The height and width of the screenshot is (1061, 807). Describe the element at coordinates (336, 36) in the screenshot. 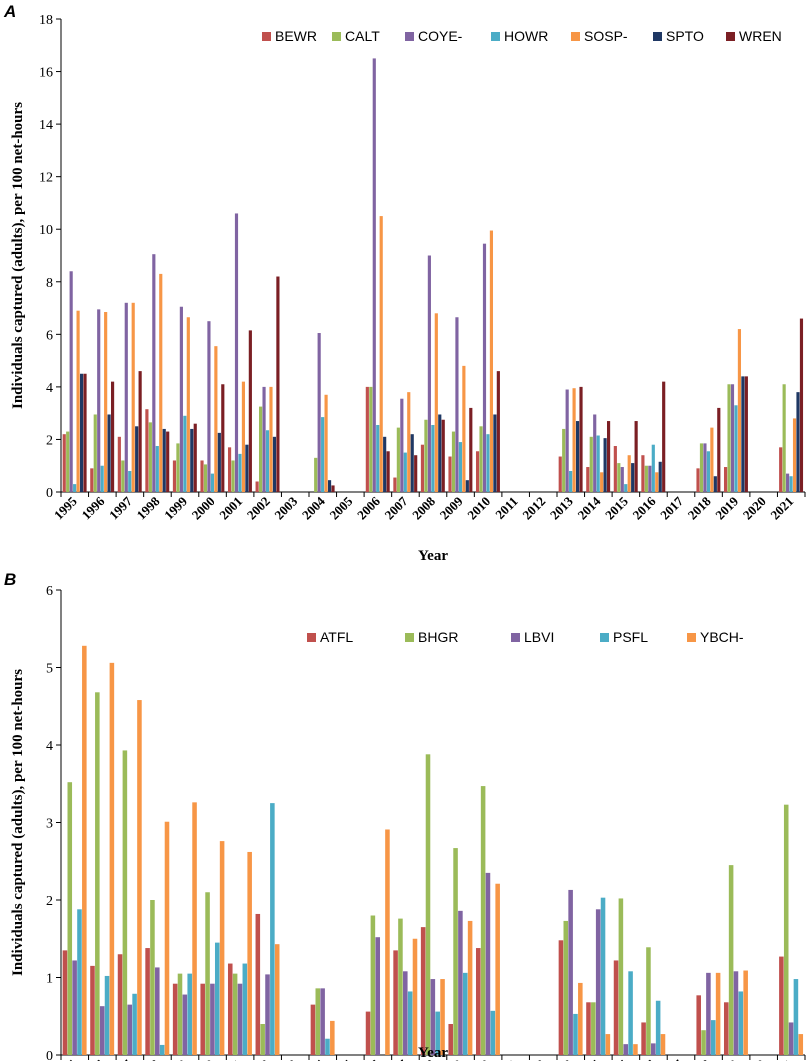

I see `legend-swatch-calt` at that location.